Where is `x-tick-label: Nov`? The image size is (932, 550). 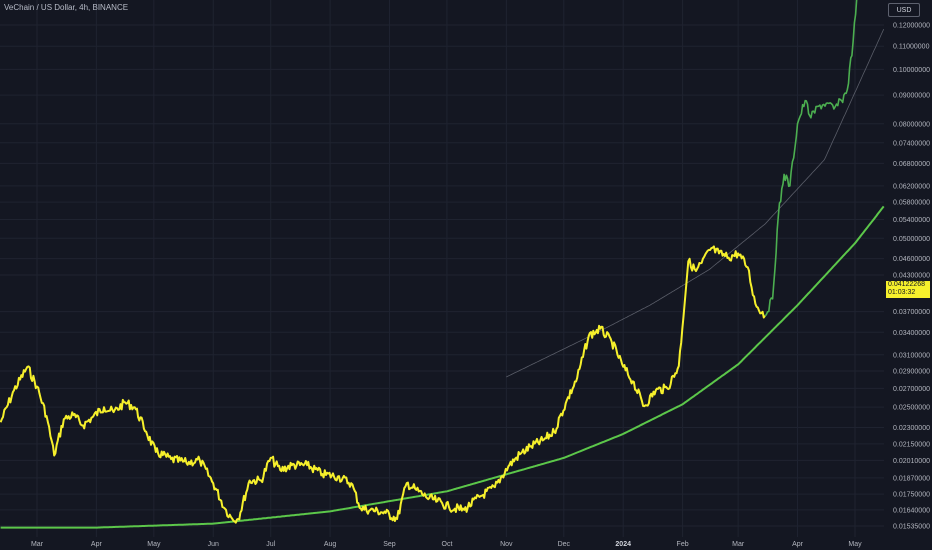 x-tick-label: Nov is located at coordinates (506, 544).